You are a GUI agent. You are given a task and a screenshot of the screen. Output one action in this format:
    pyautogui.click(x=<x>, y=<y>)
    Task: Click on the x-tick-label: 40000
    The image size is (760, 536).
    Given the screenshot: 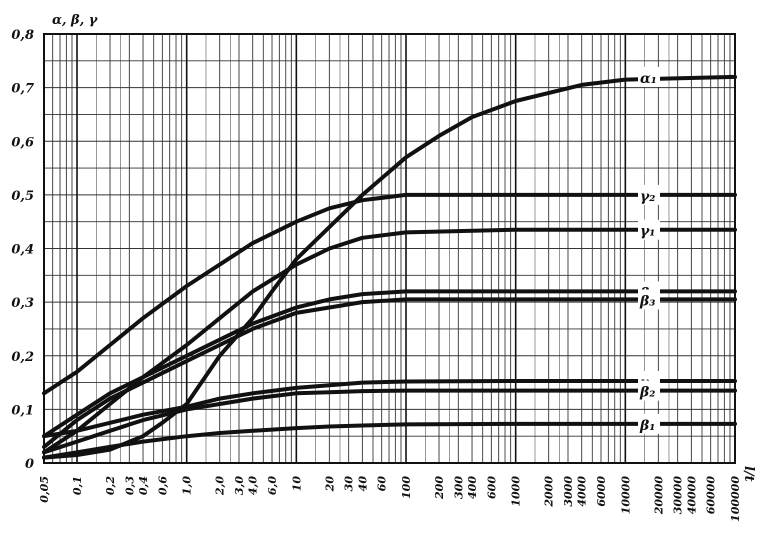 What is the action you would take?
    pyautogui.click(x=691, y=495)
    